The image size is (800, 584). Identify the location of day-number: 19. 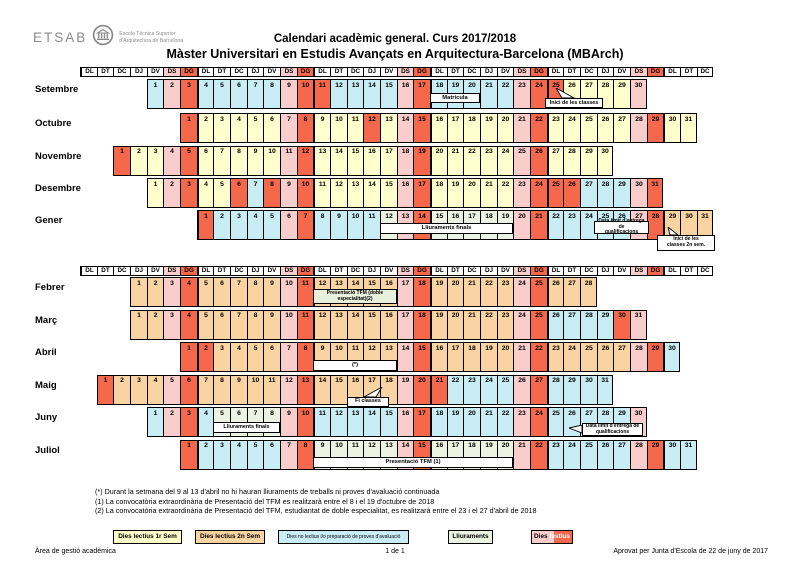
(422, 151).